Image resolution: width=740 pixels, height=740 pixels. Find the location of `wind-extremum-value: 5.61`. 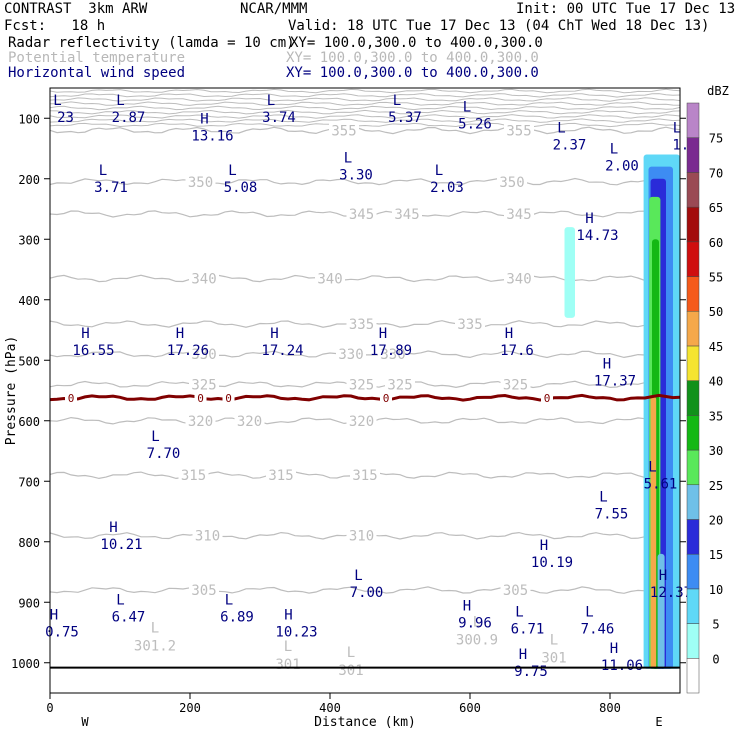

wind-extremum-value: 5.61 is located at coordinates (661, 484).